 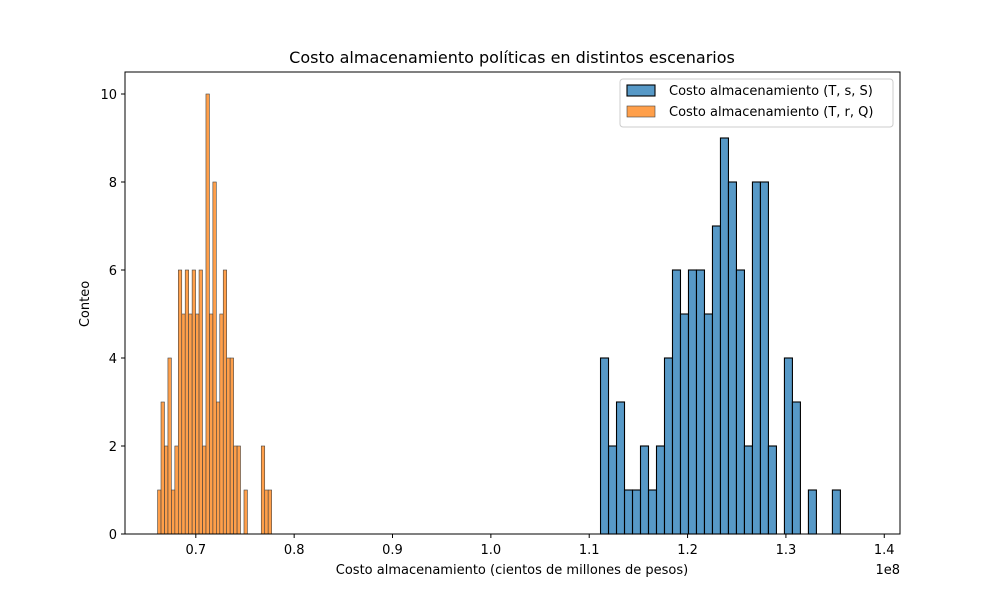 What do you see at coordinates (113, 447) in the screenshot?
I see `y-tick-label: 2` at bounding box center [113, 447].